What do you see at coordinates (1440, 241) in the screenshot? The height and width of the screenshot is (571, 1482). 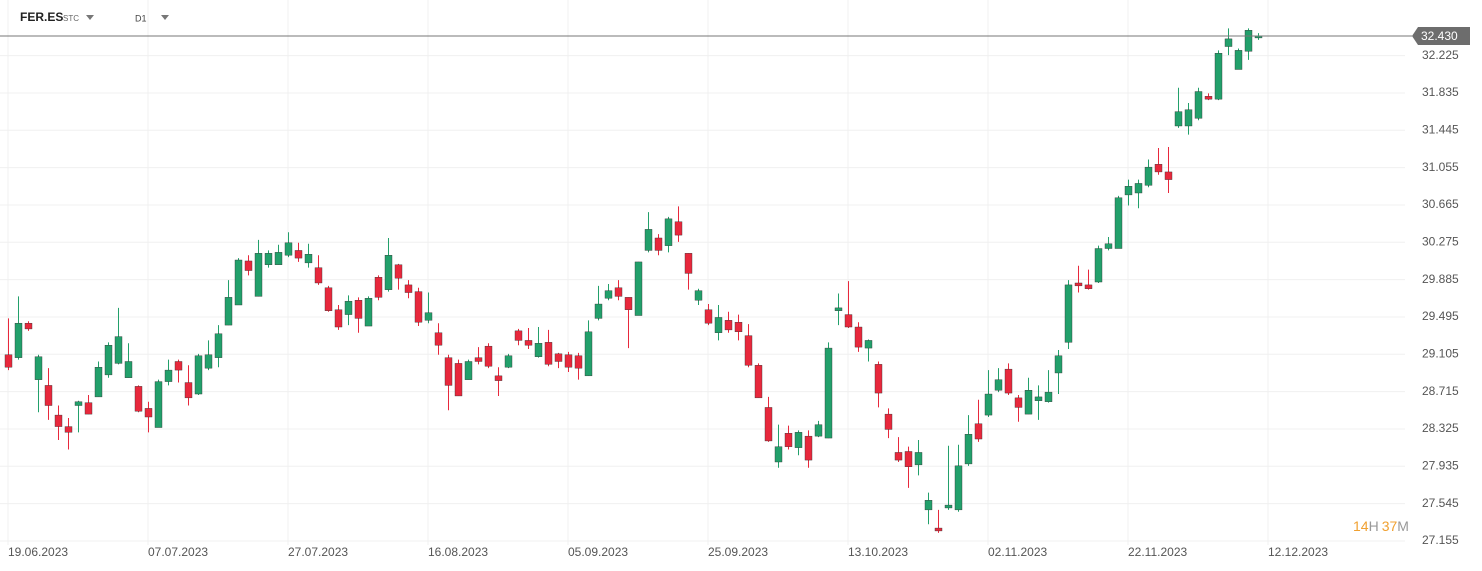 I see `y-tick-label: 30.275` at bounding box center [1440, 241].